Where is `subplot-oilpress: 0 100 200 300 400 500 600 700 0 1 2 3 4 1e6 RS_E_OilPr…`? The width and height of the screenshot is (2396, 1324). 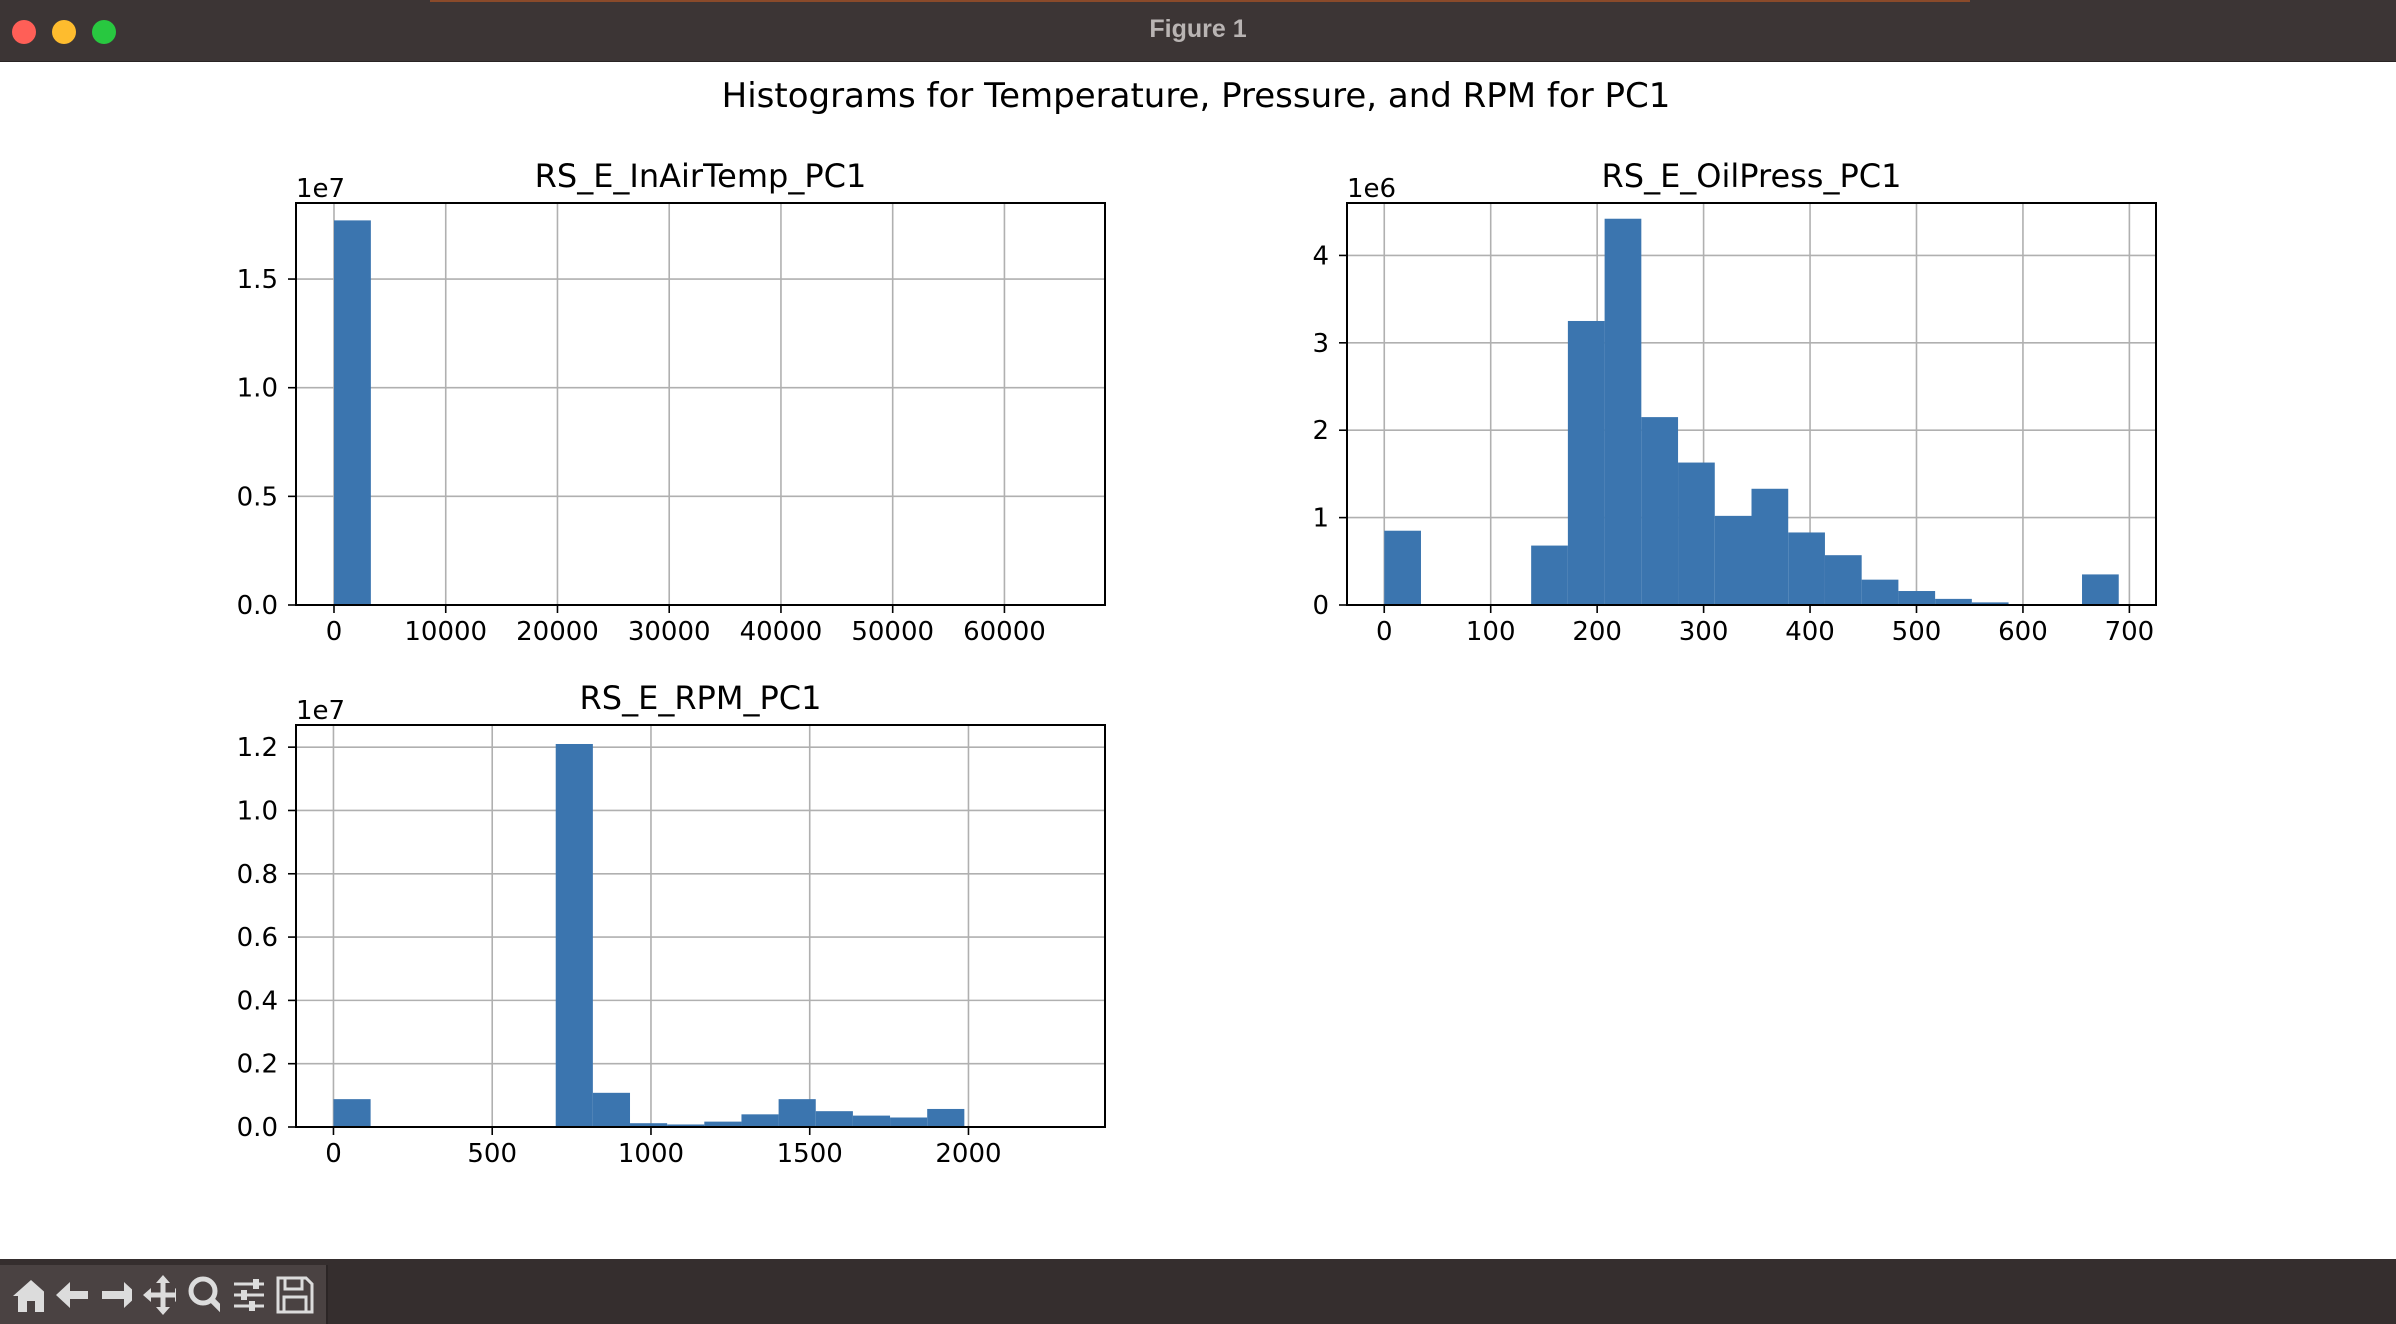 subplot-oilpress: 0 100 200 300 400 500 600 700 0 1 2 3 4 1e6 RS_E_OilPr… is located at coordinates (1734, 402).